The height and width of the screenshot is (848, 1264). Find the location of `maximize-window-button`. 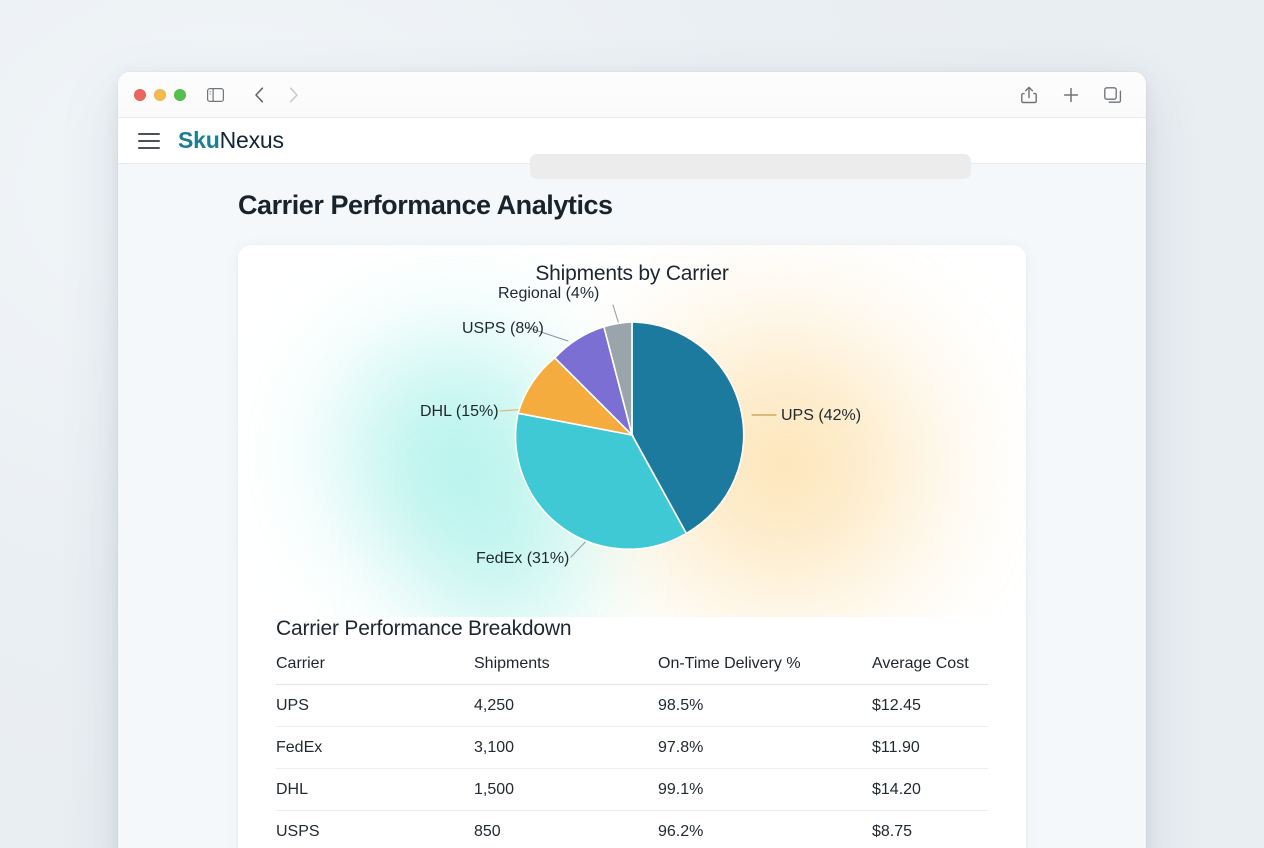

maximize-window-button is located at coordinates (180, 94).